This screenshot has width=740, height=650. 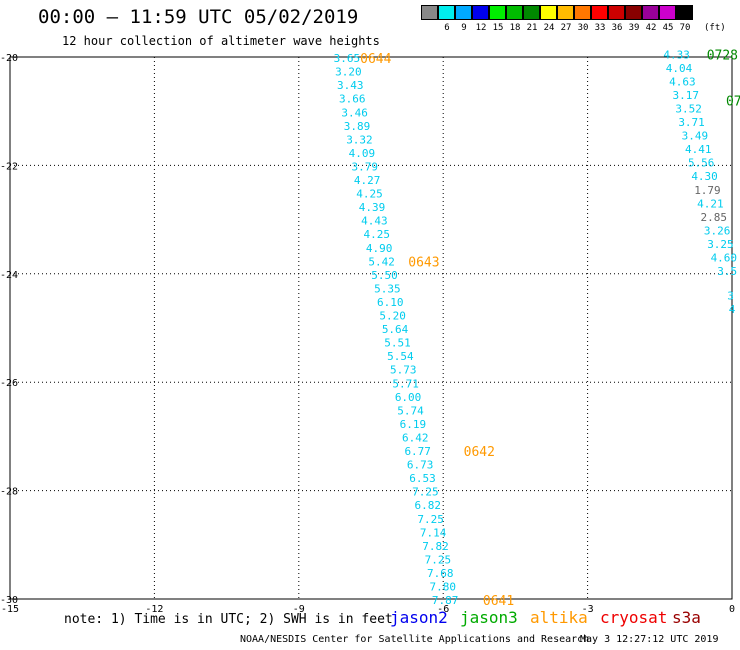 What do you see at coordinates (359, 139) in the screenshot?
I see `wave-height-point: 3.32` at bounding box center [359, 139].